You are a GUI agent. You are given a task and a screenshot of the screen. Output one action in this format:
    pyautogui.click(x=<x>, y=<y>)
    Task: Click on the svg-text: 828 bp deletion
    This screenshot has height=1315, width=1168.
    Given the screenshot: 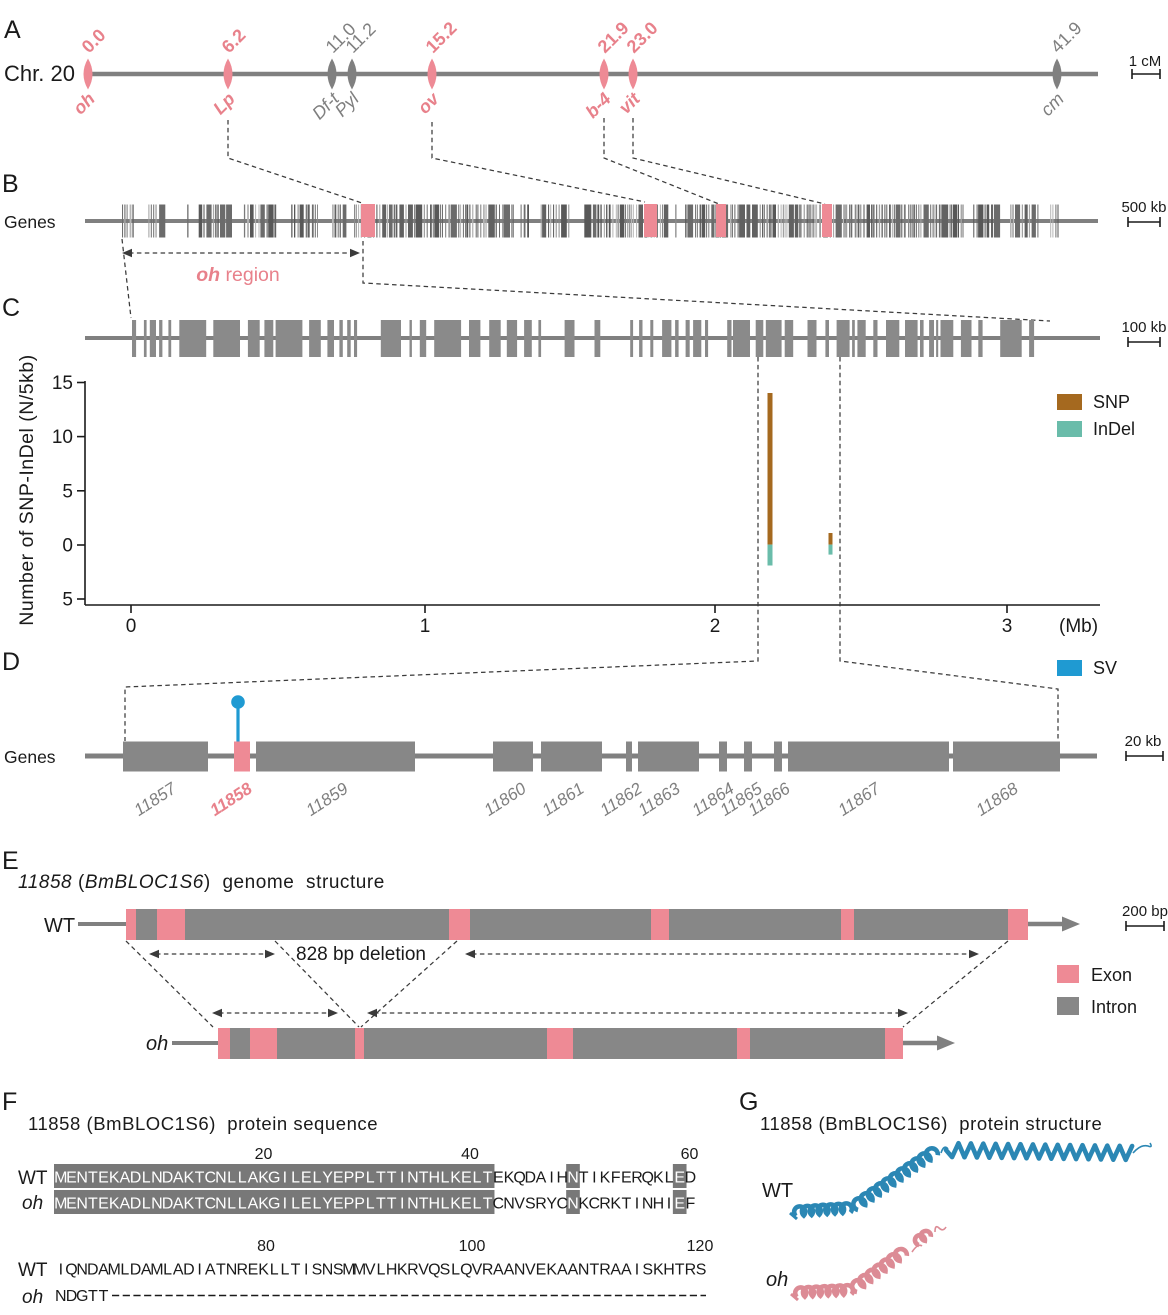 What is the action you would take?
    pyautogui.click(x=361, y=954)
    